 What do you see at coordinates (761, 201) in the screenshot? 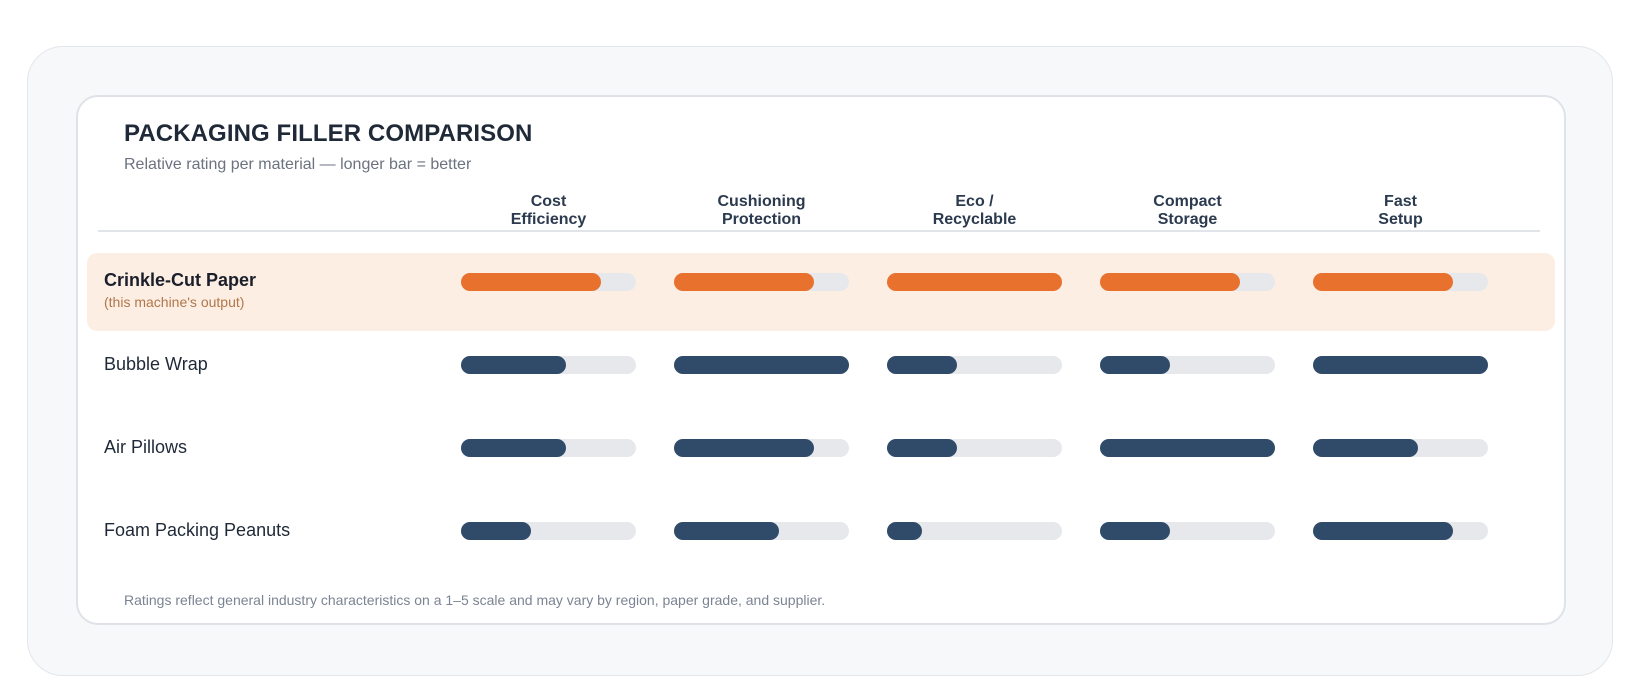
I see `column-header-line1: Cushioning` at bounding box center [761, 201].